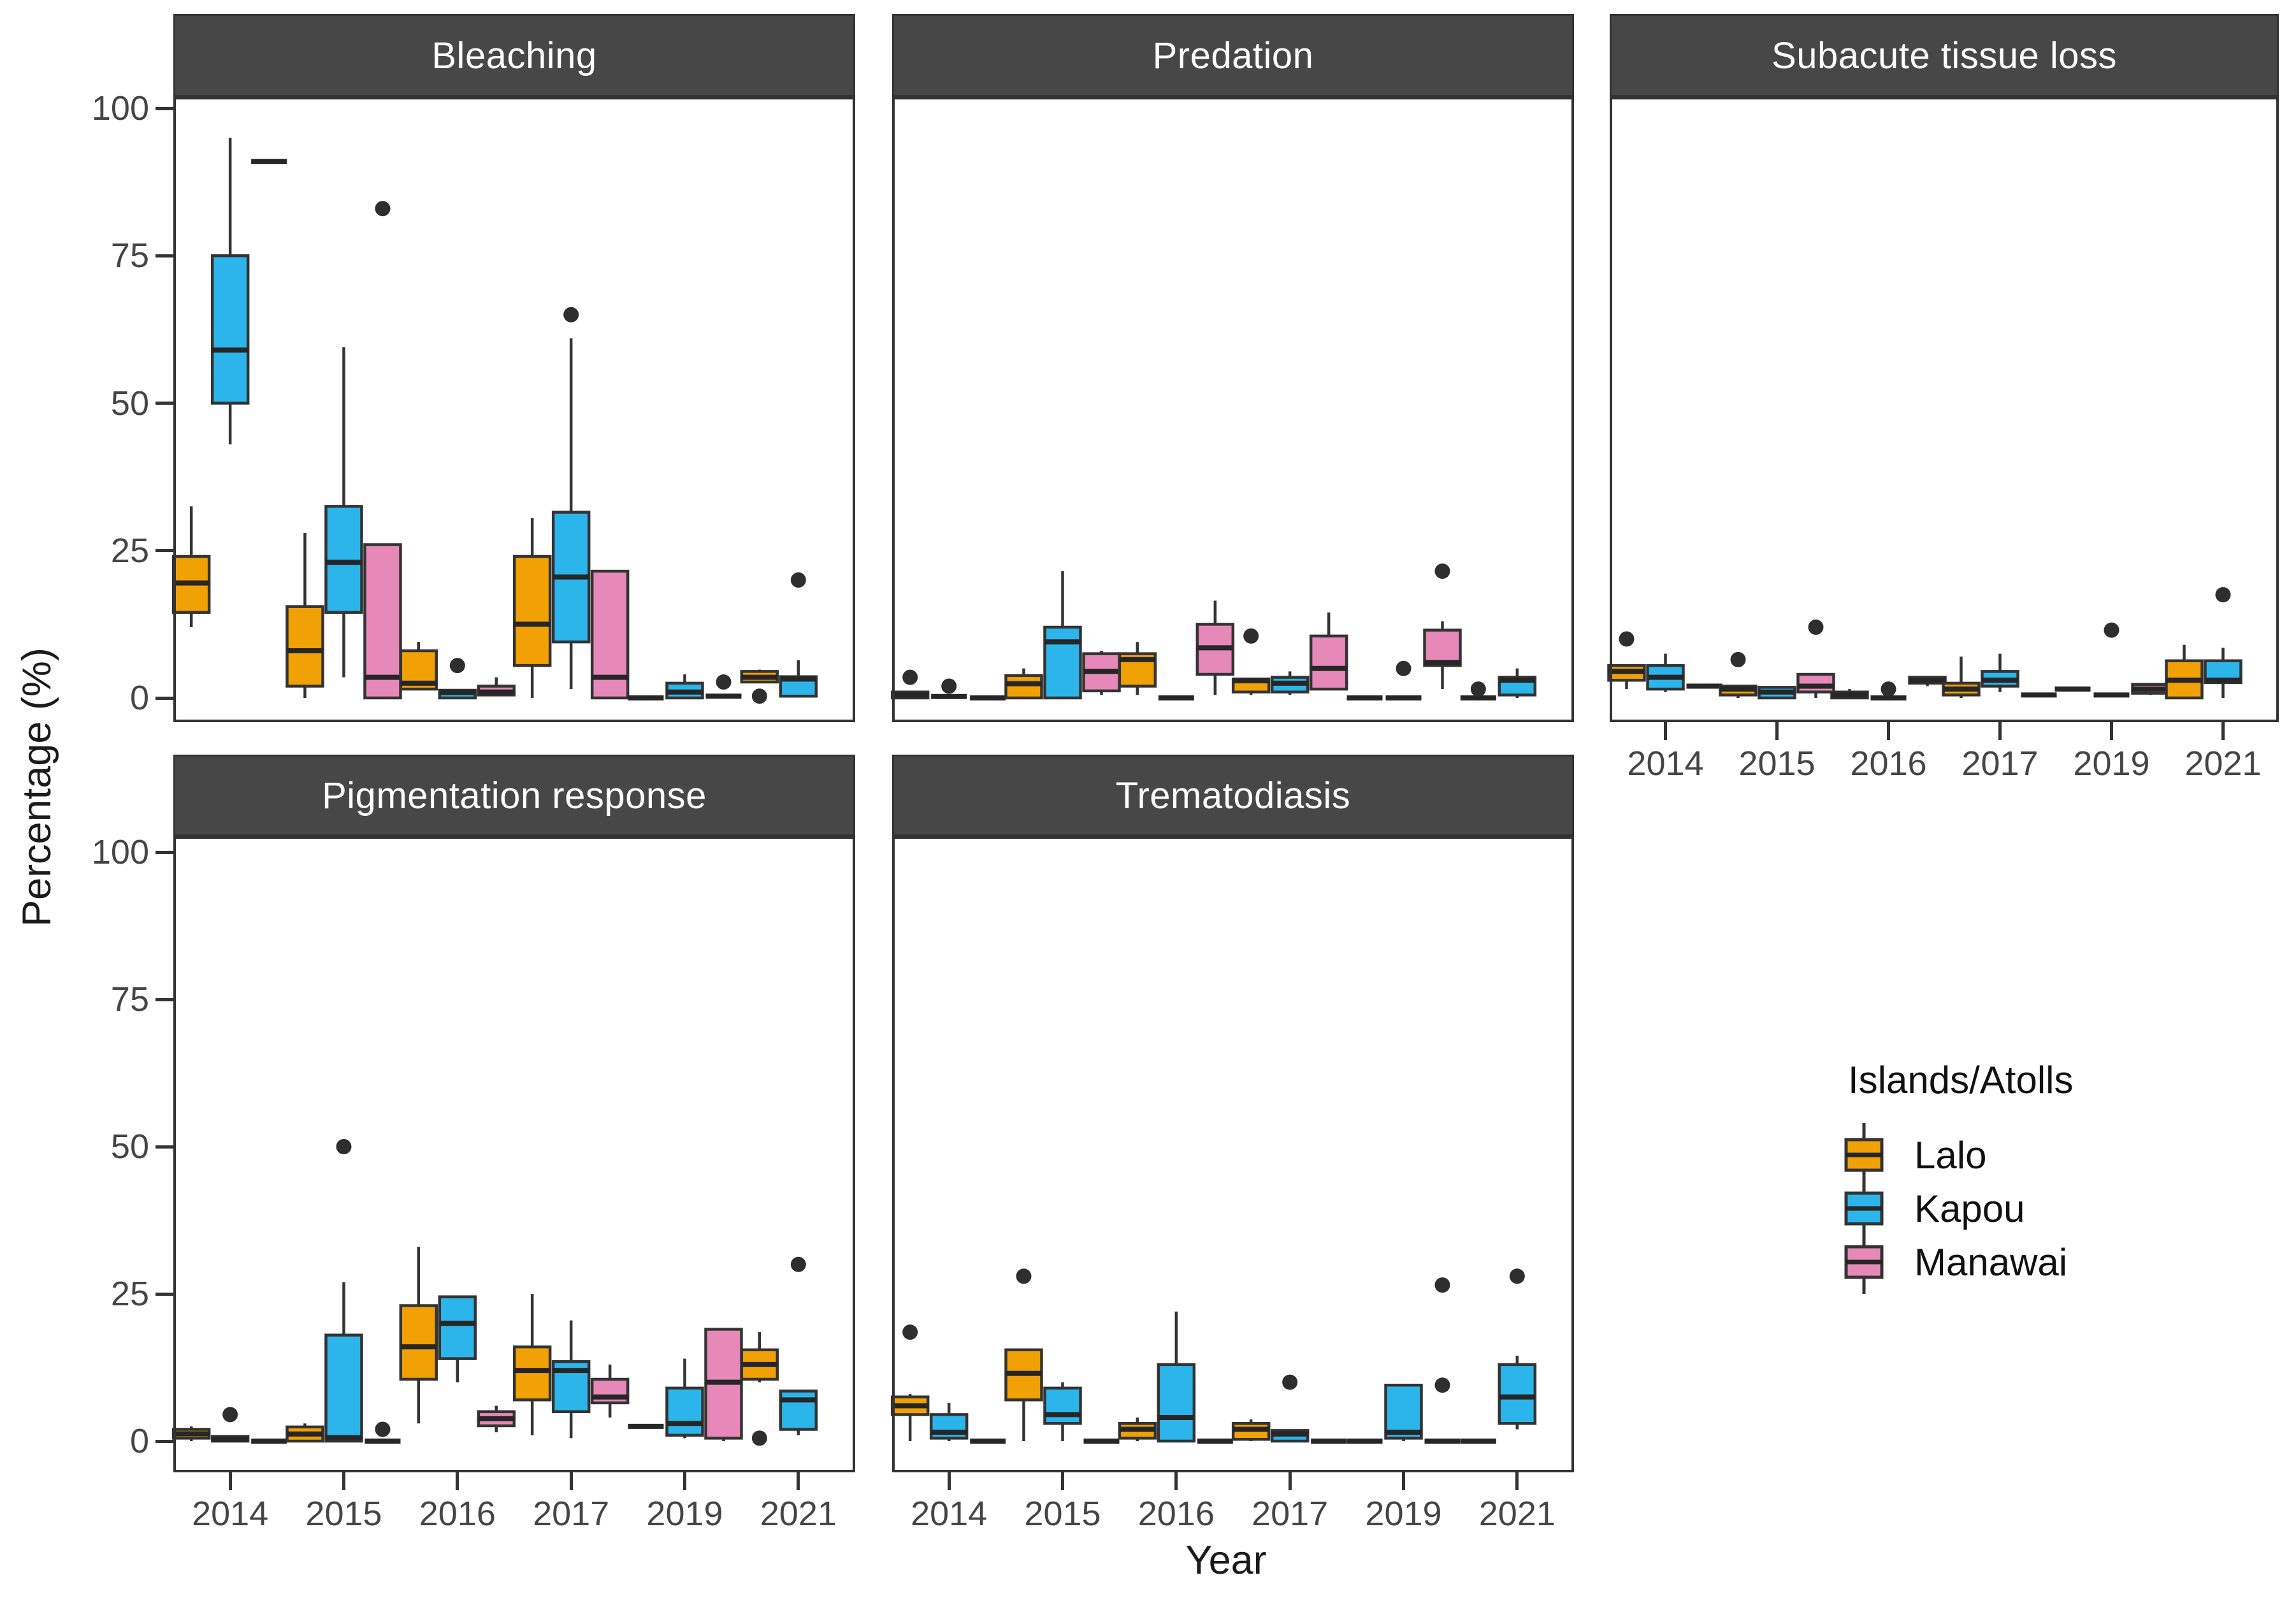 The image size is (2296, 1603). I want to click on facet-panel-subacute-tissue-loss, so click(1943, 409).